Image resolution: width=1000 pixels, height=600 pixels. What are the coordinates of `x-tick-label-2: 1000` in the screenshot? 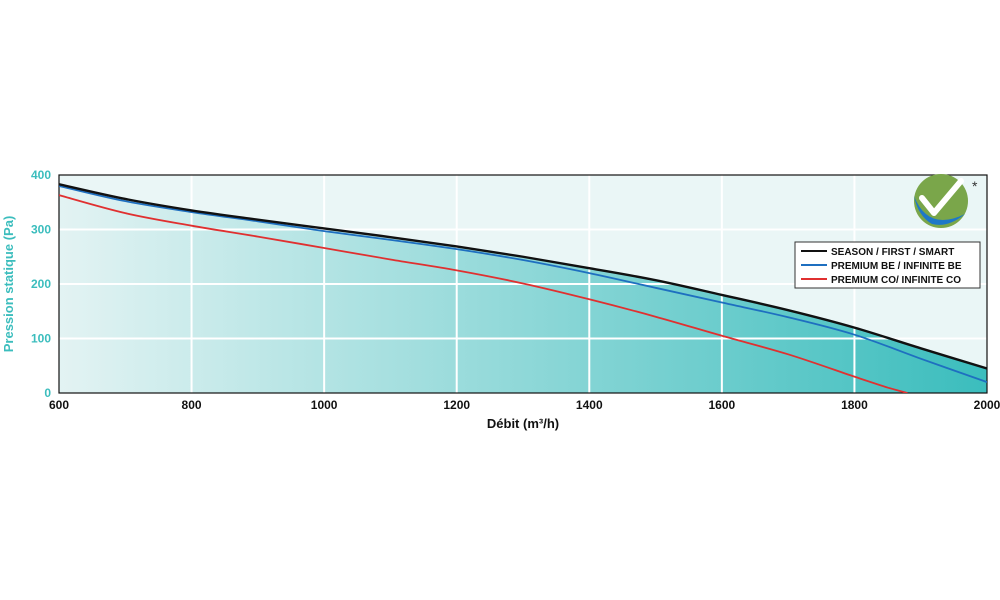 It's located at (324, 405).